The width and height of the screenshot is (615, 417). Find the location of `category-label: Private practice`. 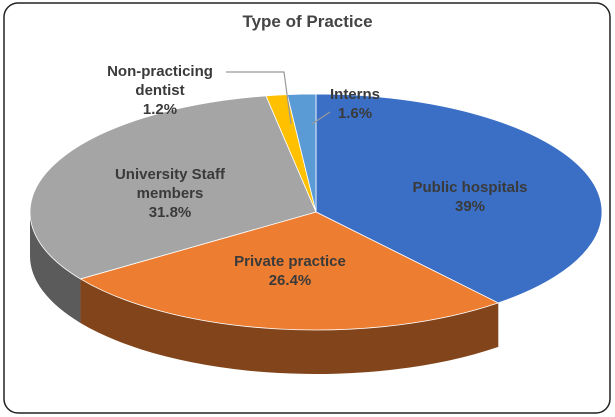

category-label: Private practice is located at coordinates (290, 261).